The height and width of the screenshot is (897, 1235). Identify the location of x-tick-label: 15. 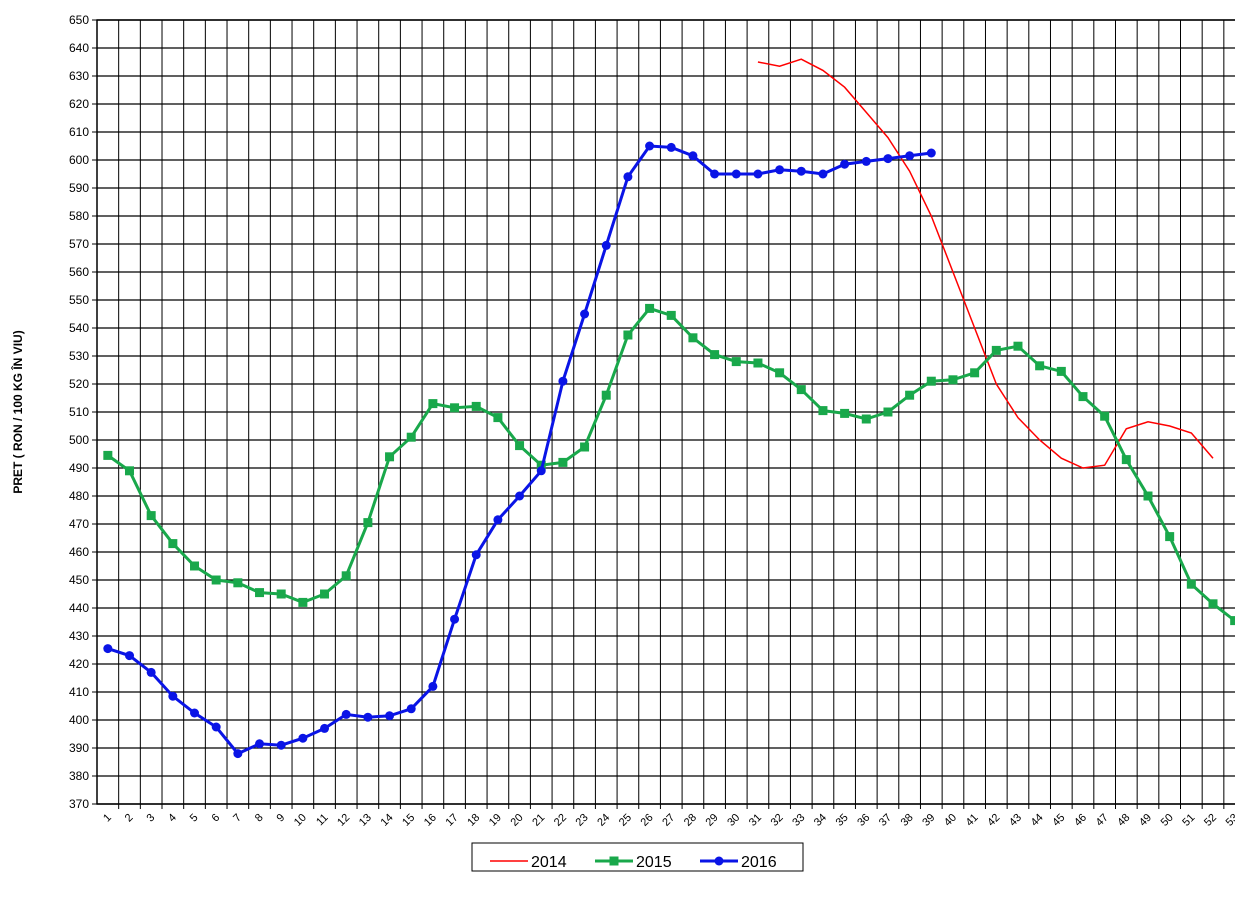
(408, 820).